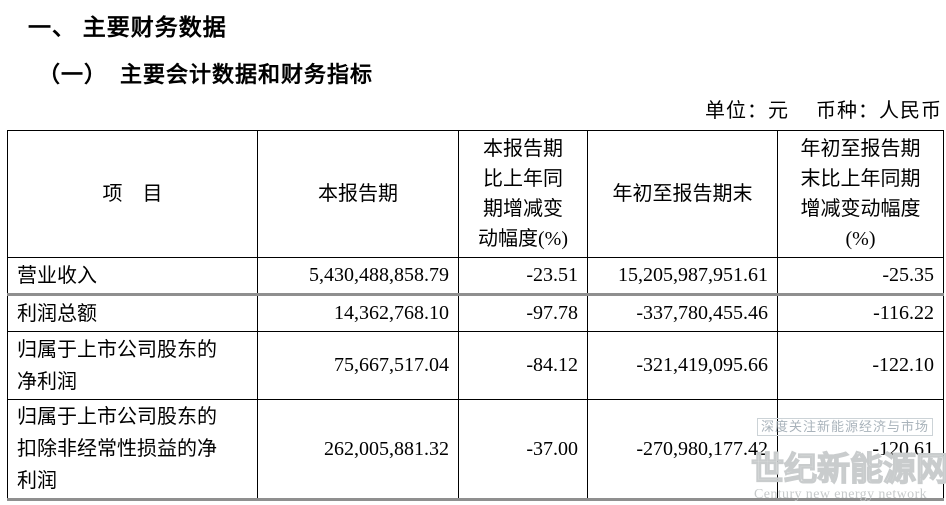 Image resolution: width=946 pixels, height=505 pixels. What do you see at coordinates (860, 365) in the screenshot?
I see `cell-ytd-change: -122.10` at bounding box center [860, 365].